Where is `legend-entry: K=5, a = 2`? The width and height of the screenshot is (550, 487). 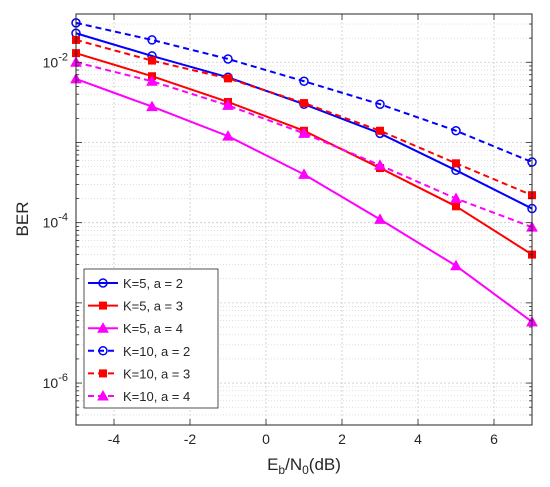
legend-entry: K=5, a = 2 is located at coordinates (135, 283).